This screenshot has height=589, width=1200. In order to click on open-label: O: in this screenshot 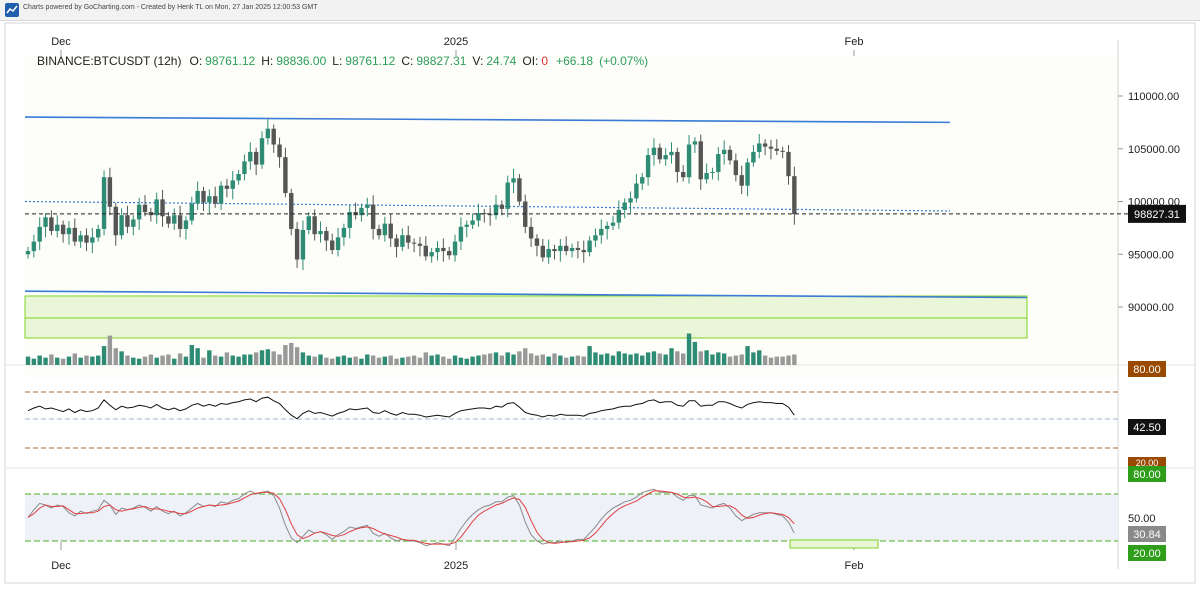, I will do `click(195, 61)`.